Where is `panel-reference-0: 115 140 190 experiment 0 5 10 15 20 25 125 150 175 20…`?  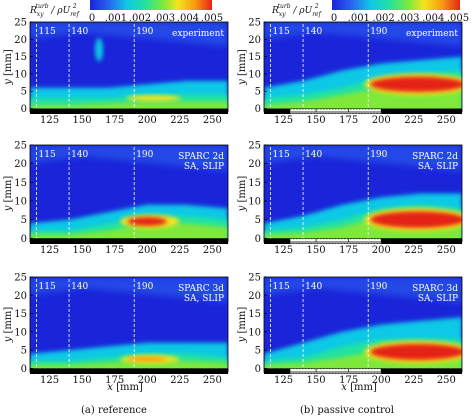
panel-reference-0: 115 140 190 experiment 0 5 10 15 20 25 125 150 175 20… is located at coordinates (116, 72).